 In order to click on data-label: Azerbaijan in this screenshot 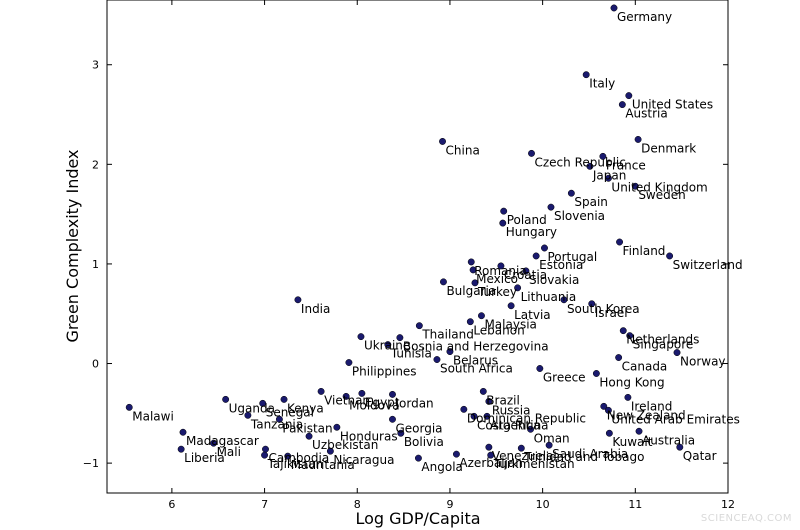, I will do `click(490, 463)`.